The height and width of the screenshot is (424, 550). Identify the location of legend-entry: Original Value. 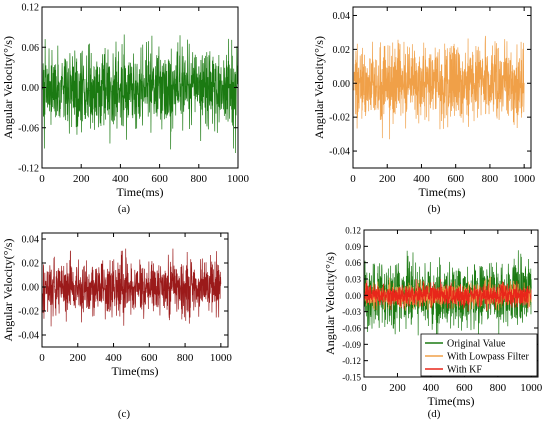
(476, 344).